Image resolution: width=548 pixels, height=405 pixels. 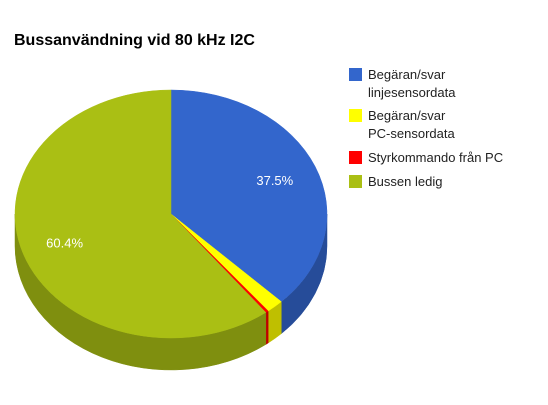 I want to click on slice-data-label: 60.4%, so click(x=64, y=243).